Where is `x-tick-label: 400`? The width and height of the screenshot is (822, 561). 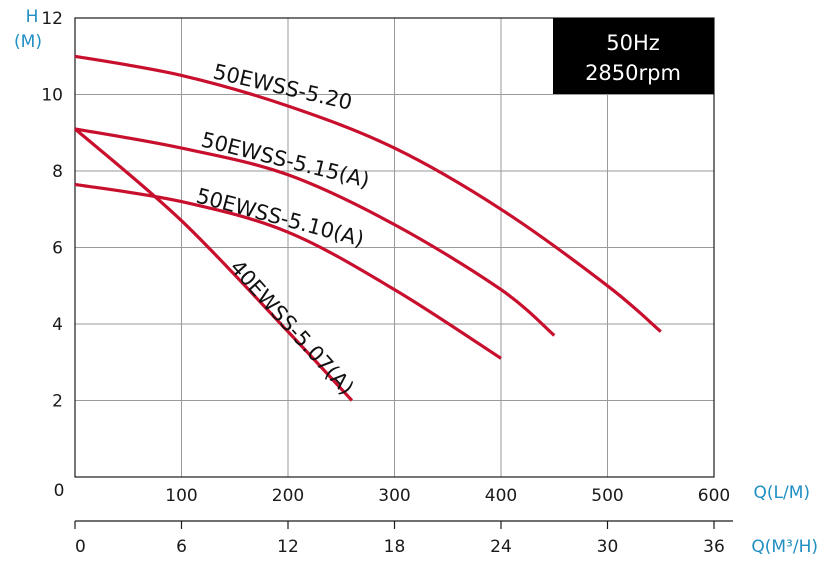
x-tick-label: 400 is located at coordinates (501, 496).